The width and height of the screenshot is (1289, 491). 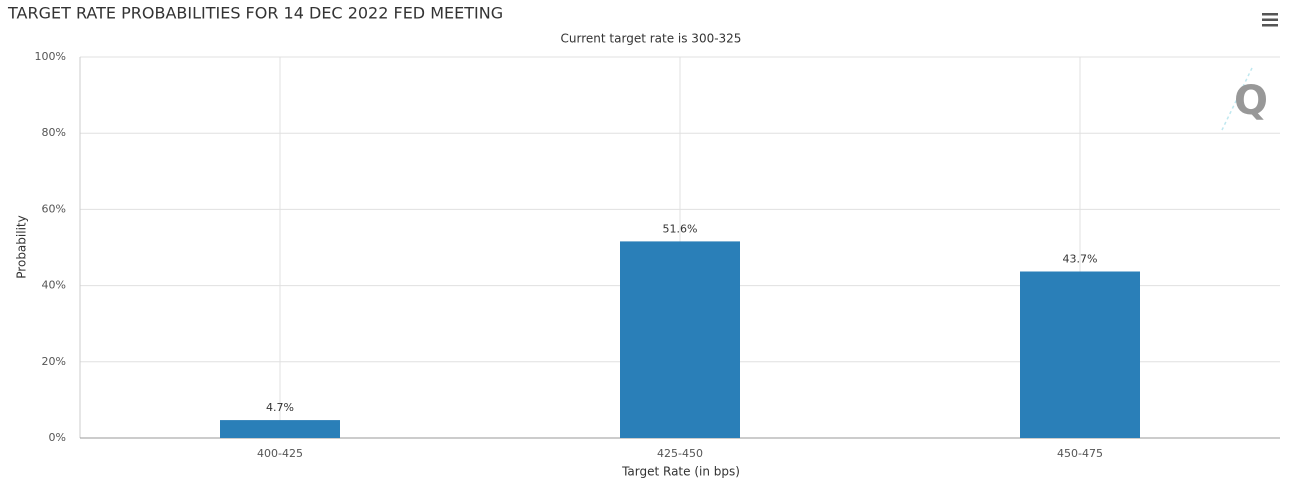 What do you see at coordinates (54, 132) in the screenshot?
I see `y-tick-label: 80%` at bounding box center [54, 132].